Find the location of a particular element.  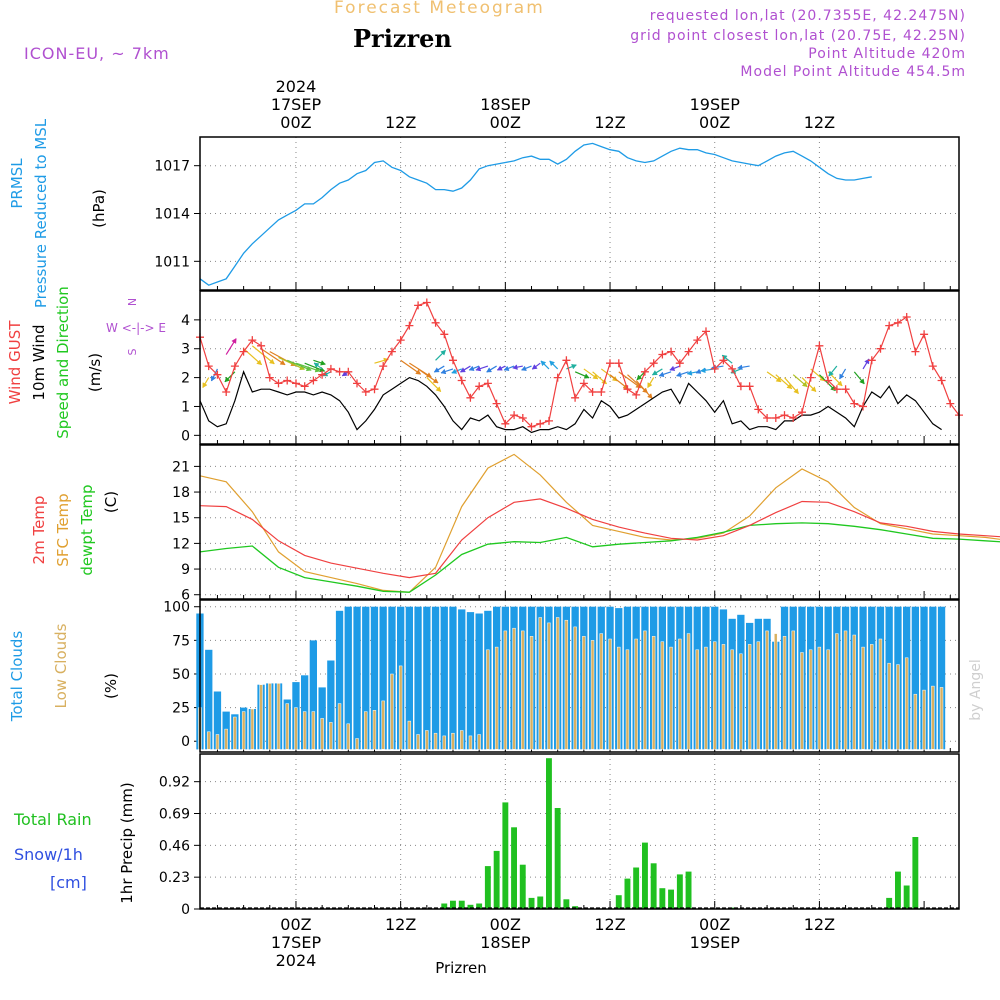

clouds-unit: (%) is located at coordinates (111, 686).